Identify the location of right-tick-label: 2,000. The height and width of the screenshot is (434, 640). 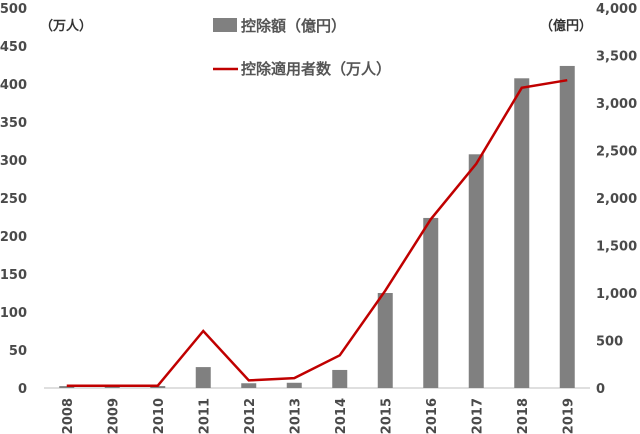
(616, 199).